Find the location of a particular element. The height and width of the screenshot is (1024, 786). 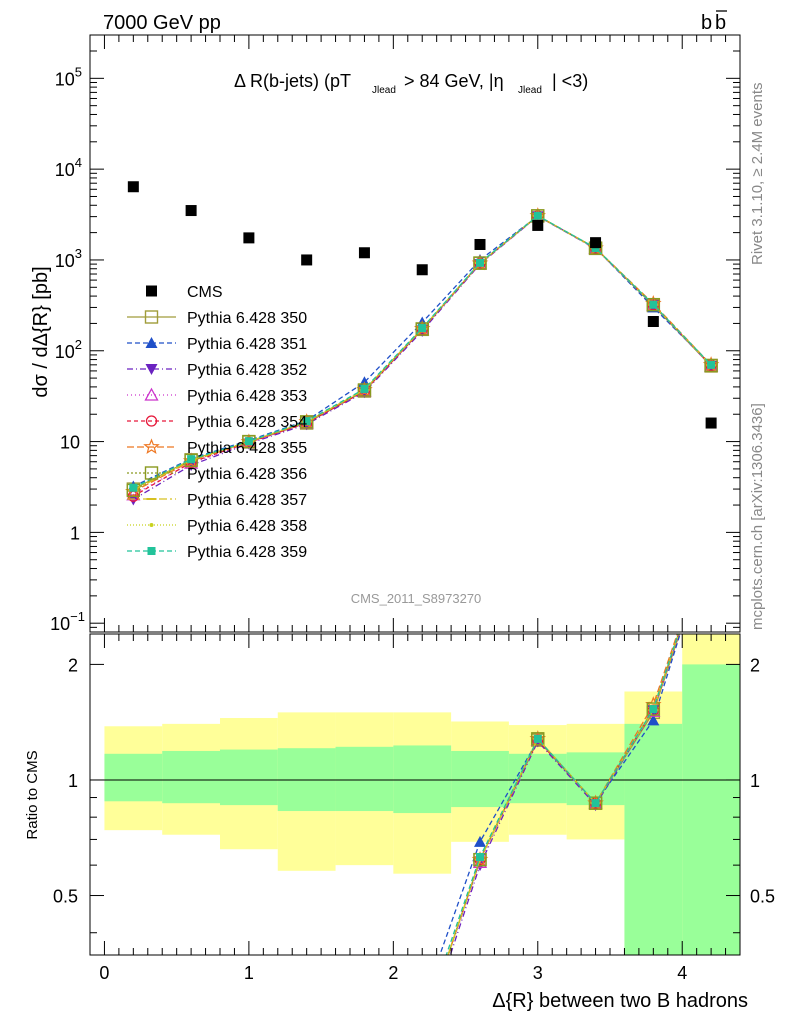

ratio-y-tick-label: 1 is located at coordinates (73, 781).